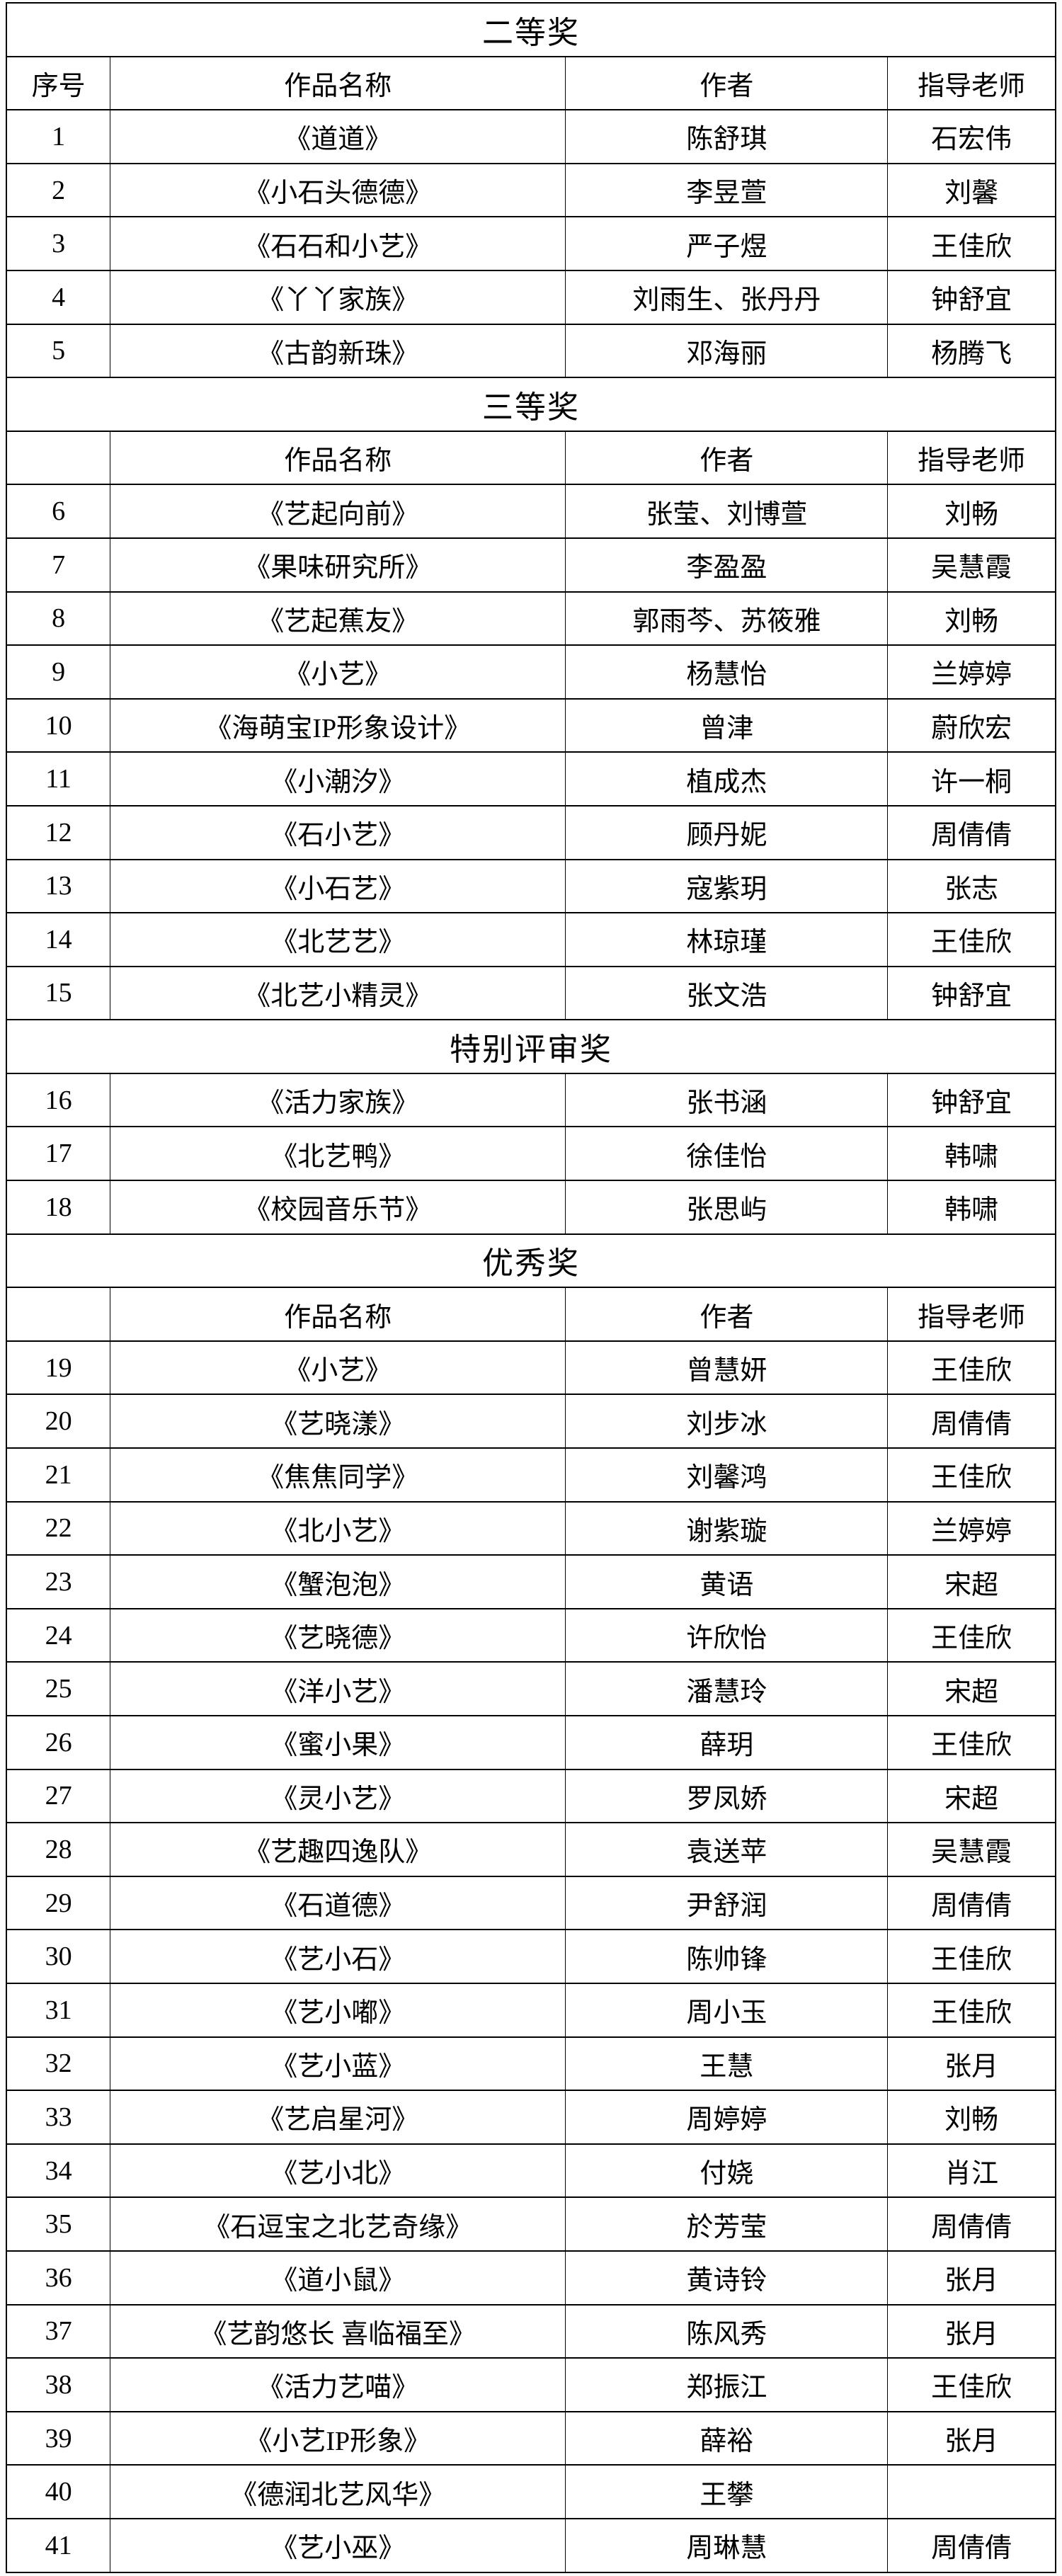 This screenshot has width=1062, height=2576. I want to click on author-cell: 寇紫玥, so click(727, 886).